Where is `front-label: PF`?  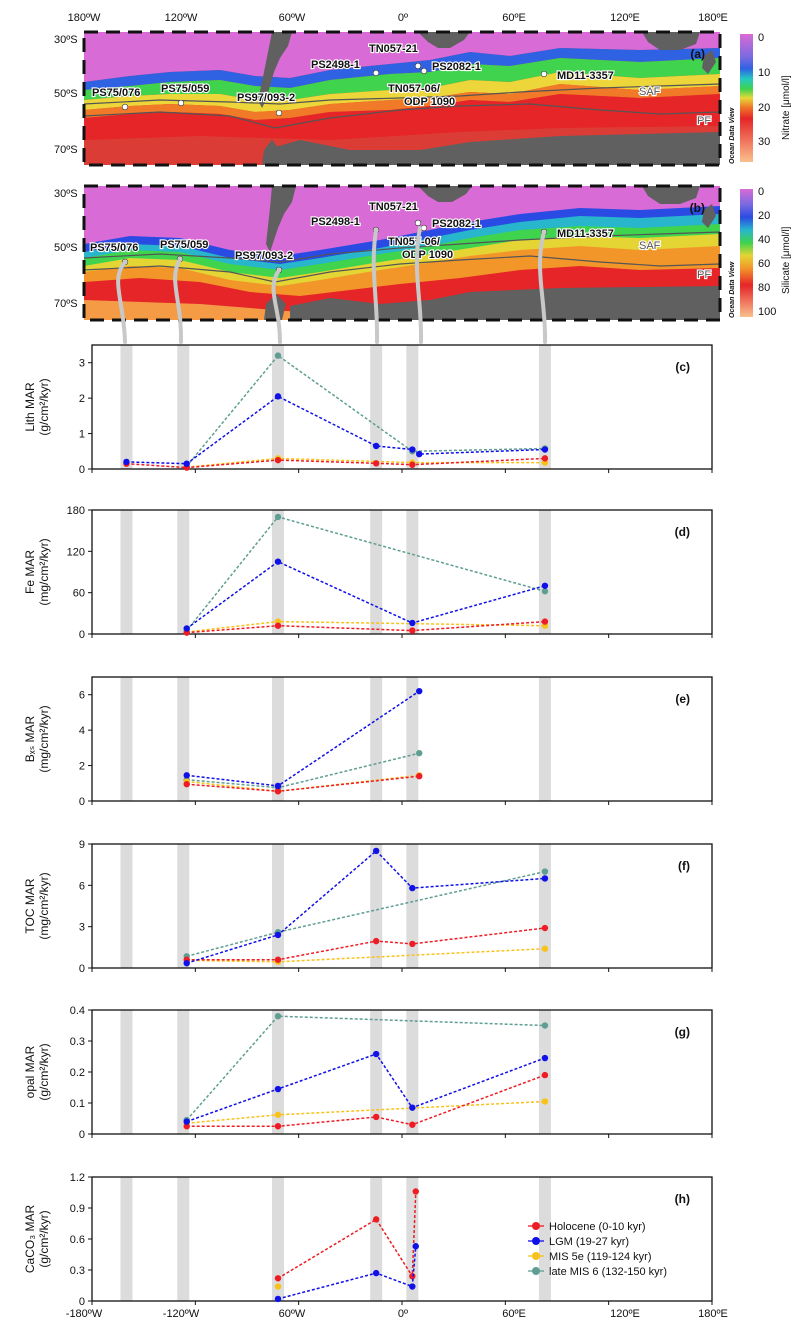 front-label: PF is located at coordinates (704, 275).